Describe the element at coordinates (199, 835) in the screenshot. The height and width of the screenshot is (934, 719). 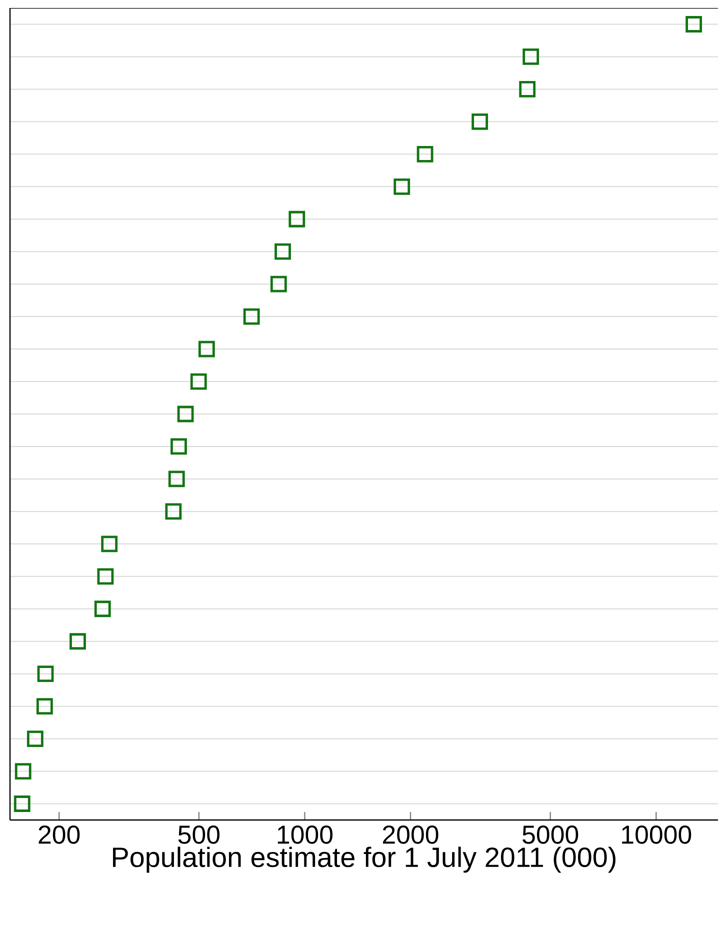
I see `x-tick-label: 500` at that location.